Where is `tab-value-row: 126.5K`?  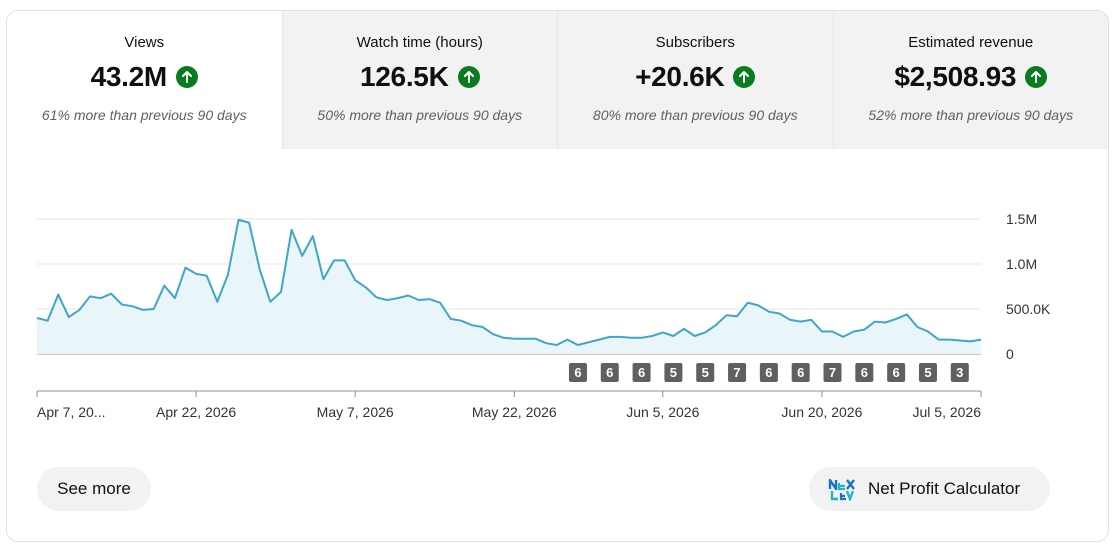
tab-value-row: 126.5K is located at coordinates (420, 77).